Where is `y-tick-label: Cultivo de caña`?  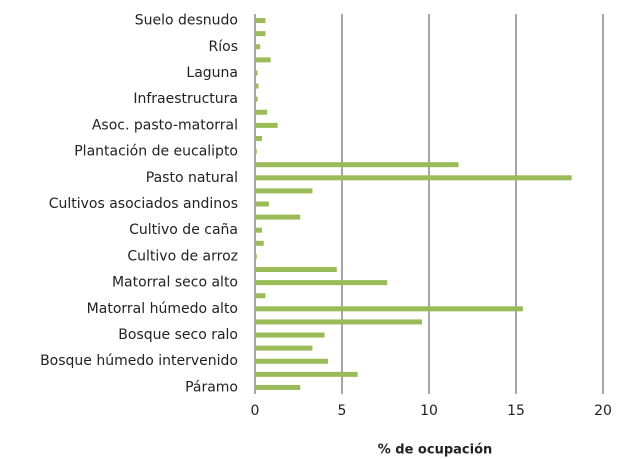
y-tick-label: Cultivo de caña is located at coordinates (183, 230).